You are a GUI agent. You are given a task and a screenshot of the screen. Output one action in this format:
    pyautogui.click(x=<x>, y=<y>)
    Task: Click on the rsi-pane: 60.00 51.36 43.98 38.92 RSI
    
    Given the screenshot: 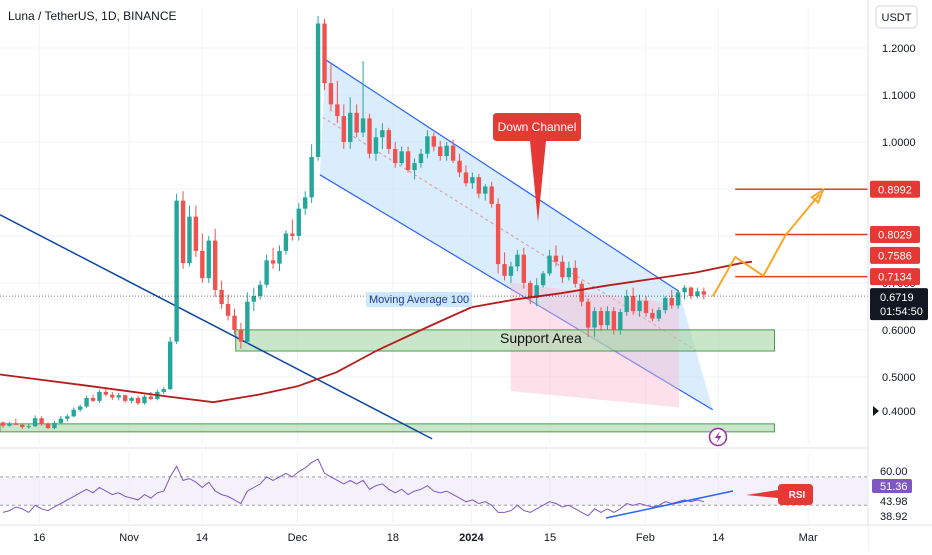 What is the action you would take?
    pyautogui.click(x=456, y=490)
    